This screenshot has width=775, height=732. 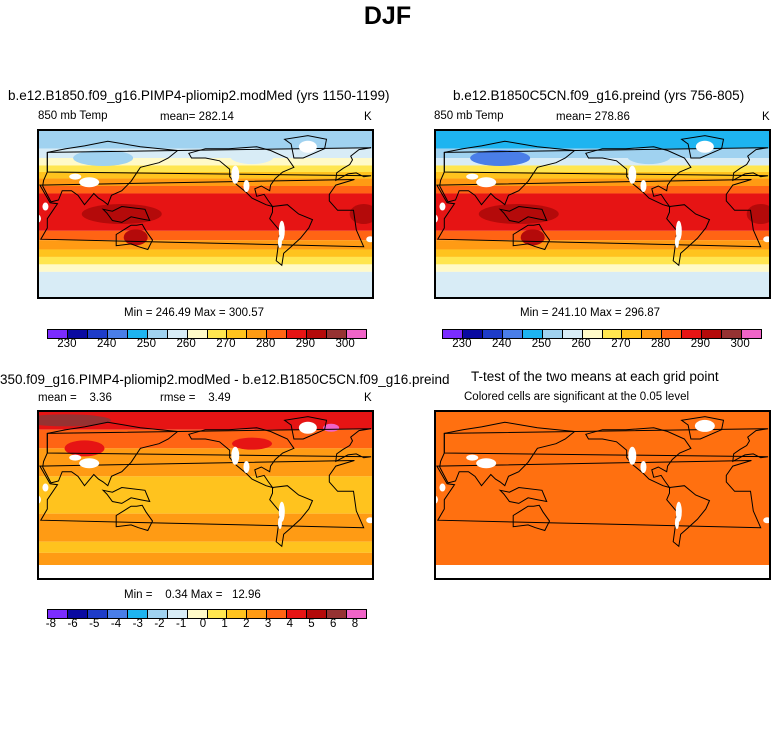 I want to click on panel-diff-mean-label: mean = 3.36, so click(x=75, y=398).